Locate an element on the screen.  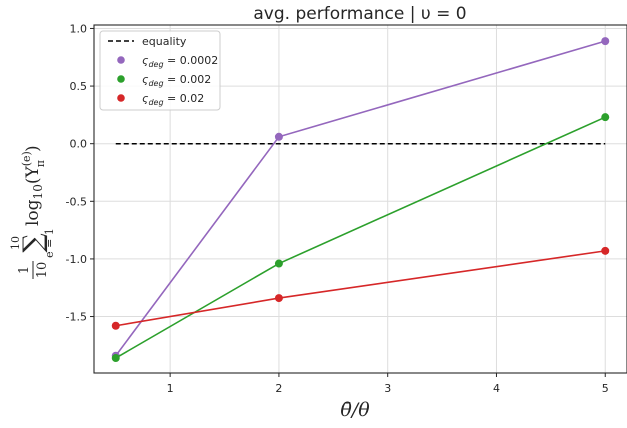
y-label-sum-symbol: ∑ is located at coordinates (33, 242).